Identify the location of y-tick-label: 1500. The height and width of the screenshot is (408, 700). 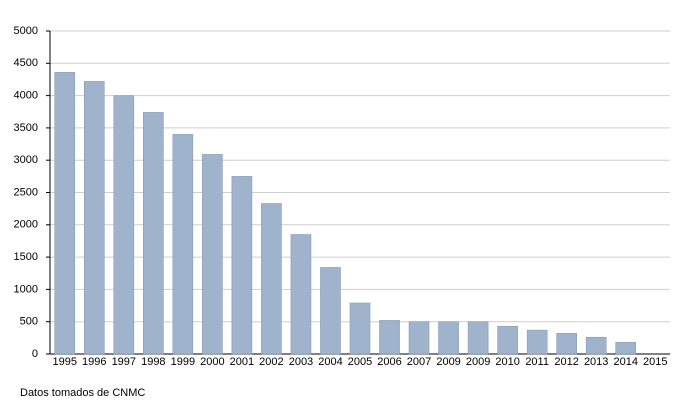
(26, 257).